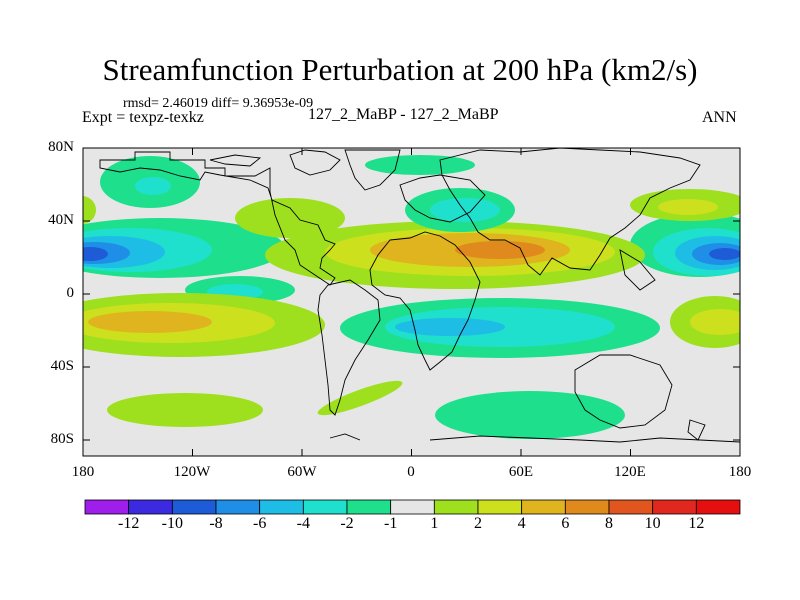  Describe the element at coordinates (218, 103) in the screenshot. I see `stats-line: rmsd= 2.46019 diff= 9.36953e-09` at that location.